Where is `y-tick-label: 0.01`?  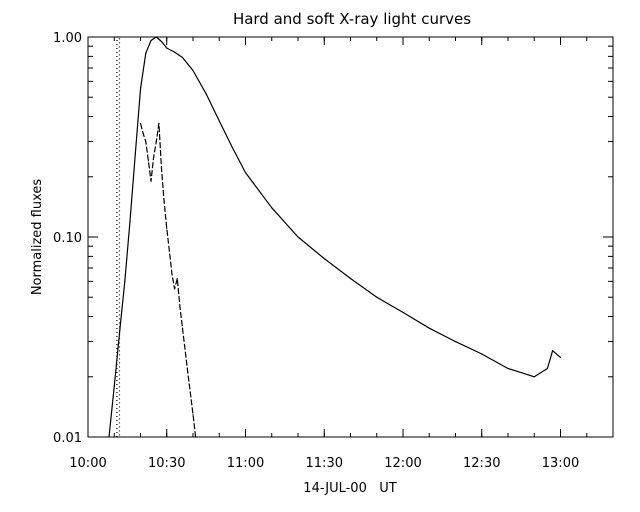
y-tick-label: 0.01 is located at coordinates (67, 438).